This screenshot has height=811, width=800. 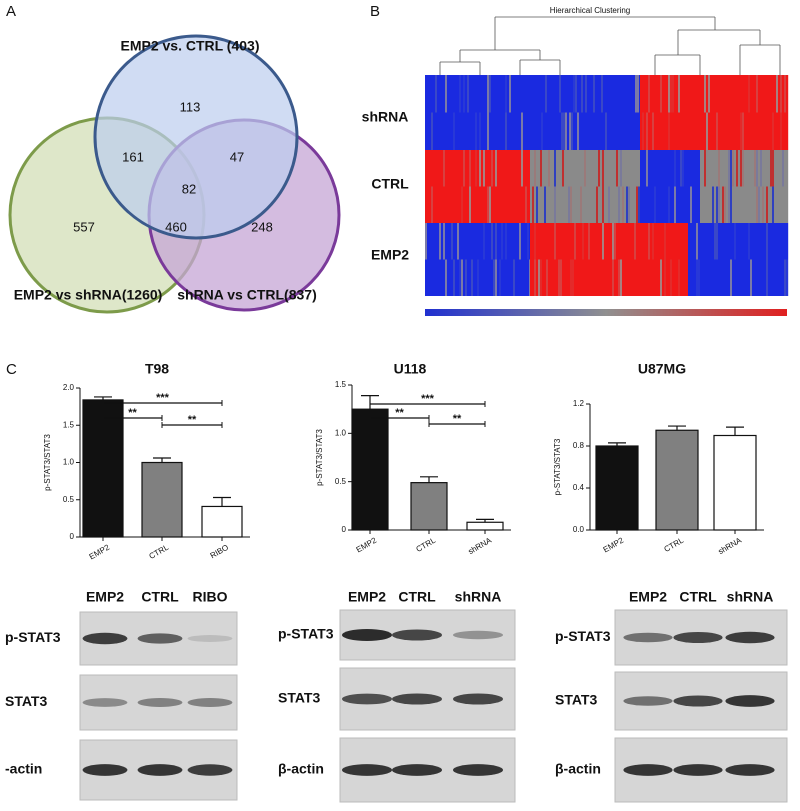 I want to click on venn-count: 82, so click(x=189, y=188).